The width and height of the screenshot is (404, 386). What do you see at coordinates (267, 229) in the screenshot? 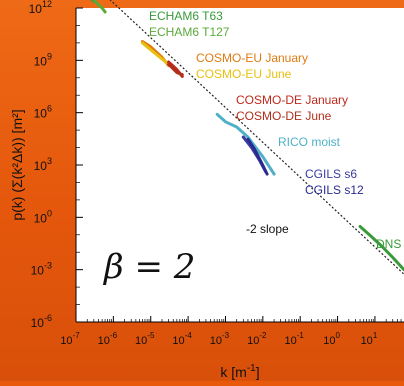
I see `reference-slope-label: -2 slope` at bounding box center [267, 229].